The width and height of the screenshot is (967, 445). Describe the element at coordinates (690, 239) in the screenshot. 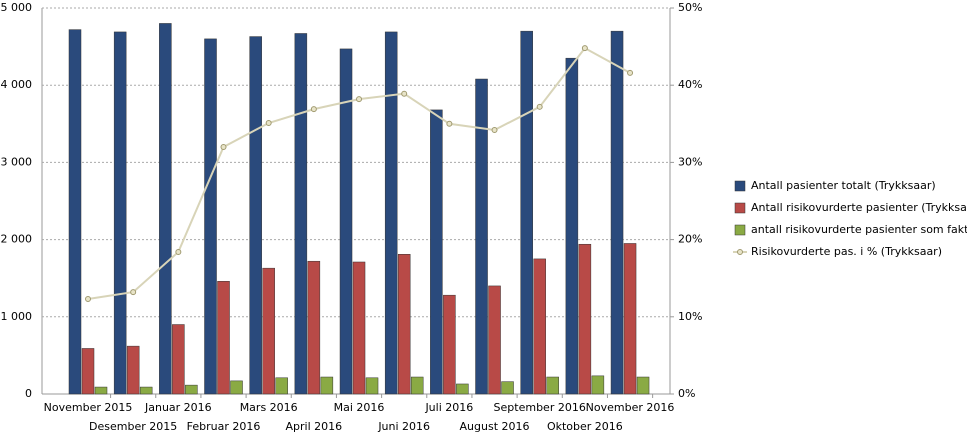

I see `y2-tick-label: 20%` at that location.